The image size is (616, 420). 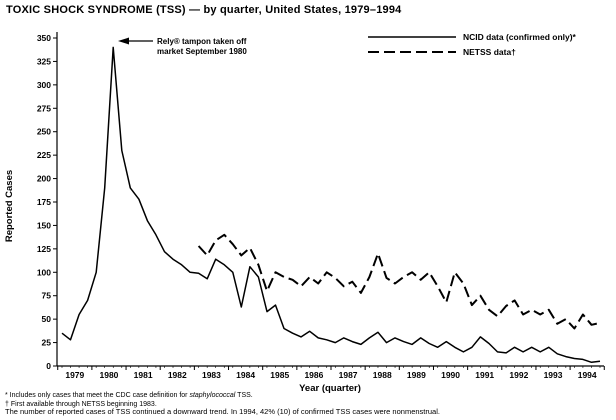 What do you see at coordinates (109, 375) in the screenshot?
I see `x-year-label: 1980` at bounding box center [109, 375].